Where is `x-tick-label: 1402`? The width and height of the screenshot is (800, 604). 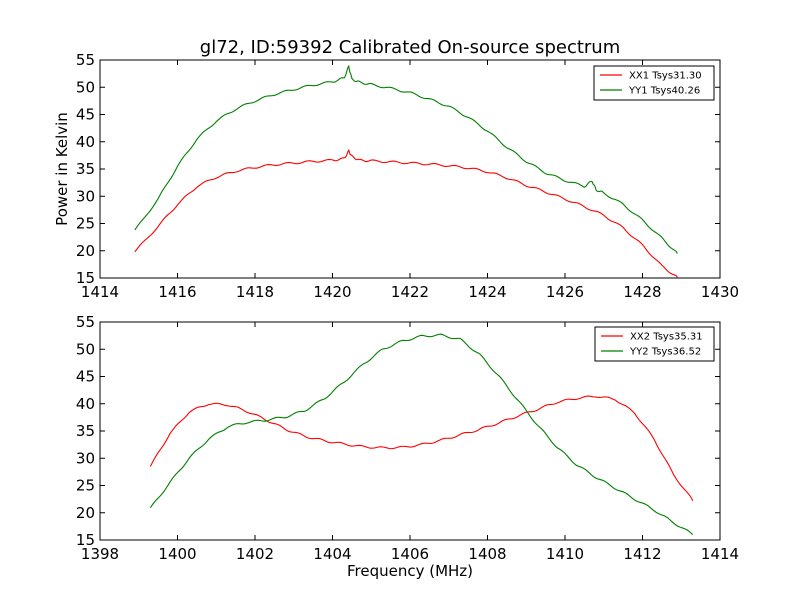
x-tick-label: 1402 is located at coordinates (255, 554).